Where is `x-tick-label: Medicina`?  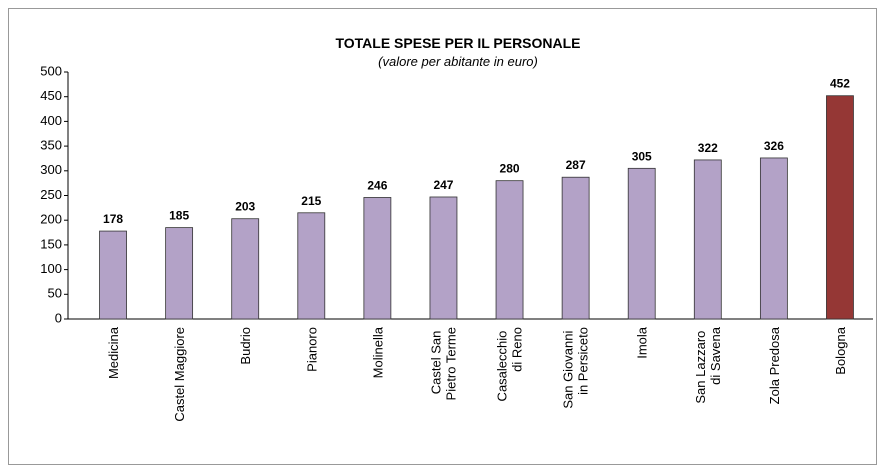 x-tick-label: Medicina is located at coordinates (113, 352).